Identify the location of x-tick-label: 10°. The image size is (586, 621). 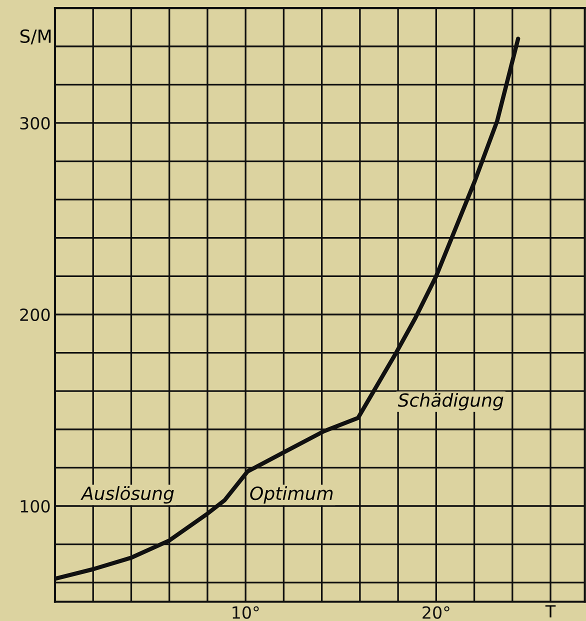
(245, 612).